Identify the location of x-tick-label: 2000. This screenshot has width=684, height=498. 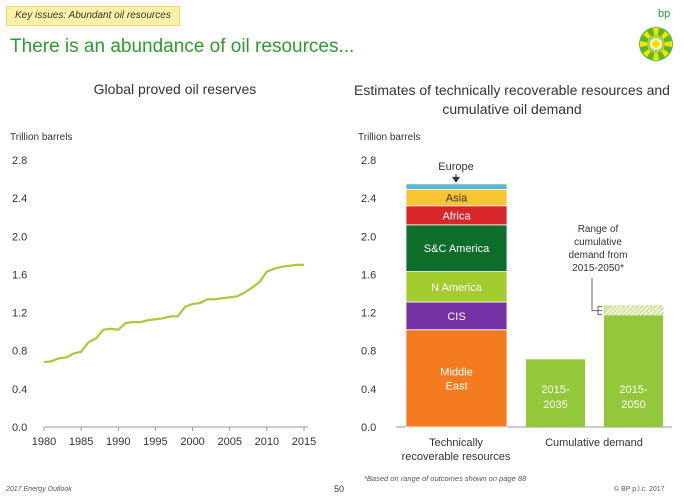
(192, 442).